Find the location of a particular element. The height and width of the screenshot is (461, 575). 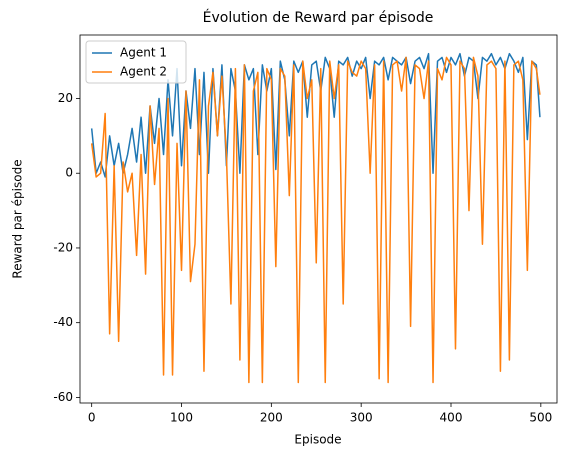

x-axis-label: Episode is located at coordinates (317, 440).